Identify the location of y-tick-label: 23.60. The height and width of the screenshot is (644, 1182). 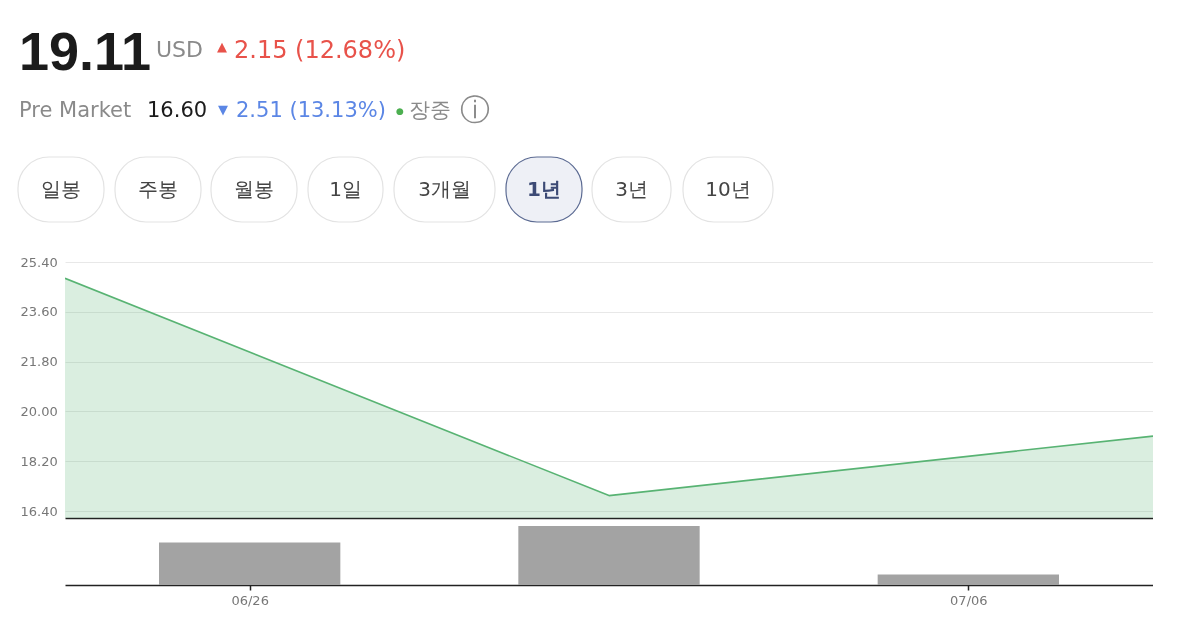
(39, 312).